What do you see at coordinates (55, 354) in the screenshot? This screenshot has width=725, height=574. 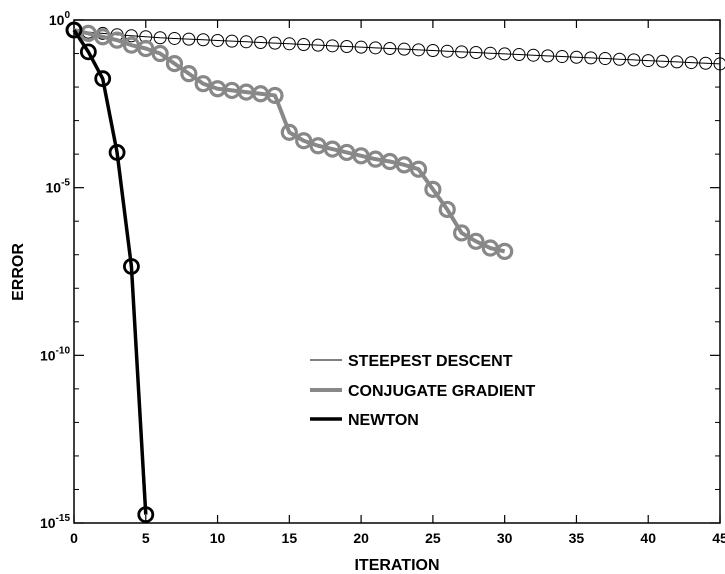 I see `y-tick-label: 10⁻¹⁰` at bounding box center [55, 354].